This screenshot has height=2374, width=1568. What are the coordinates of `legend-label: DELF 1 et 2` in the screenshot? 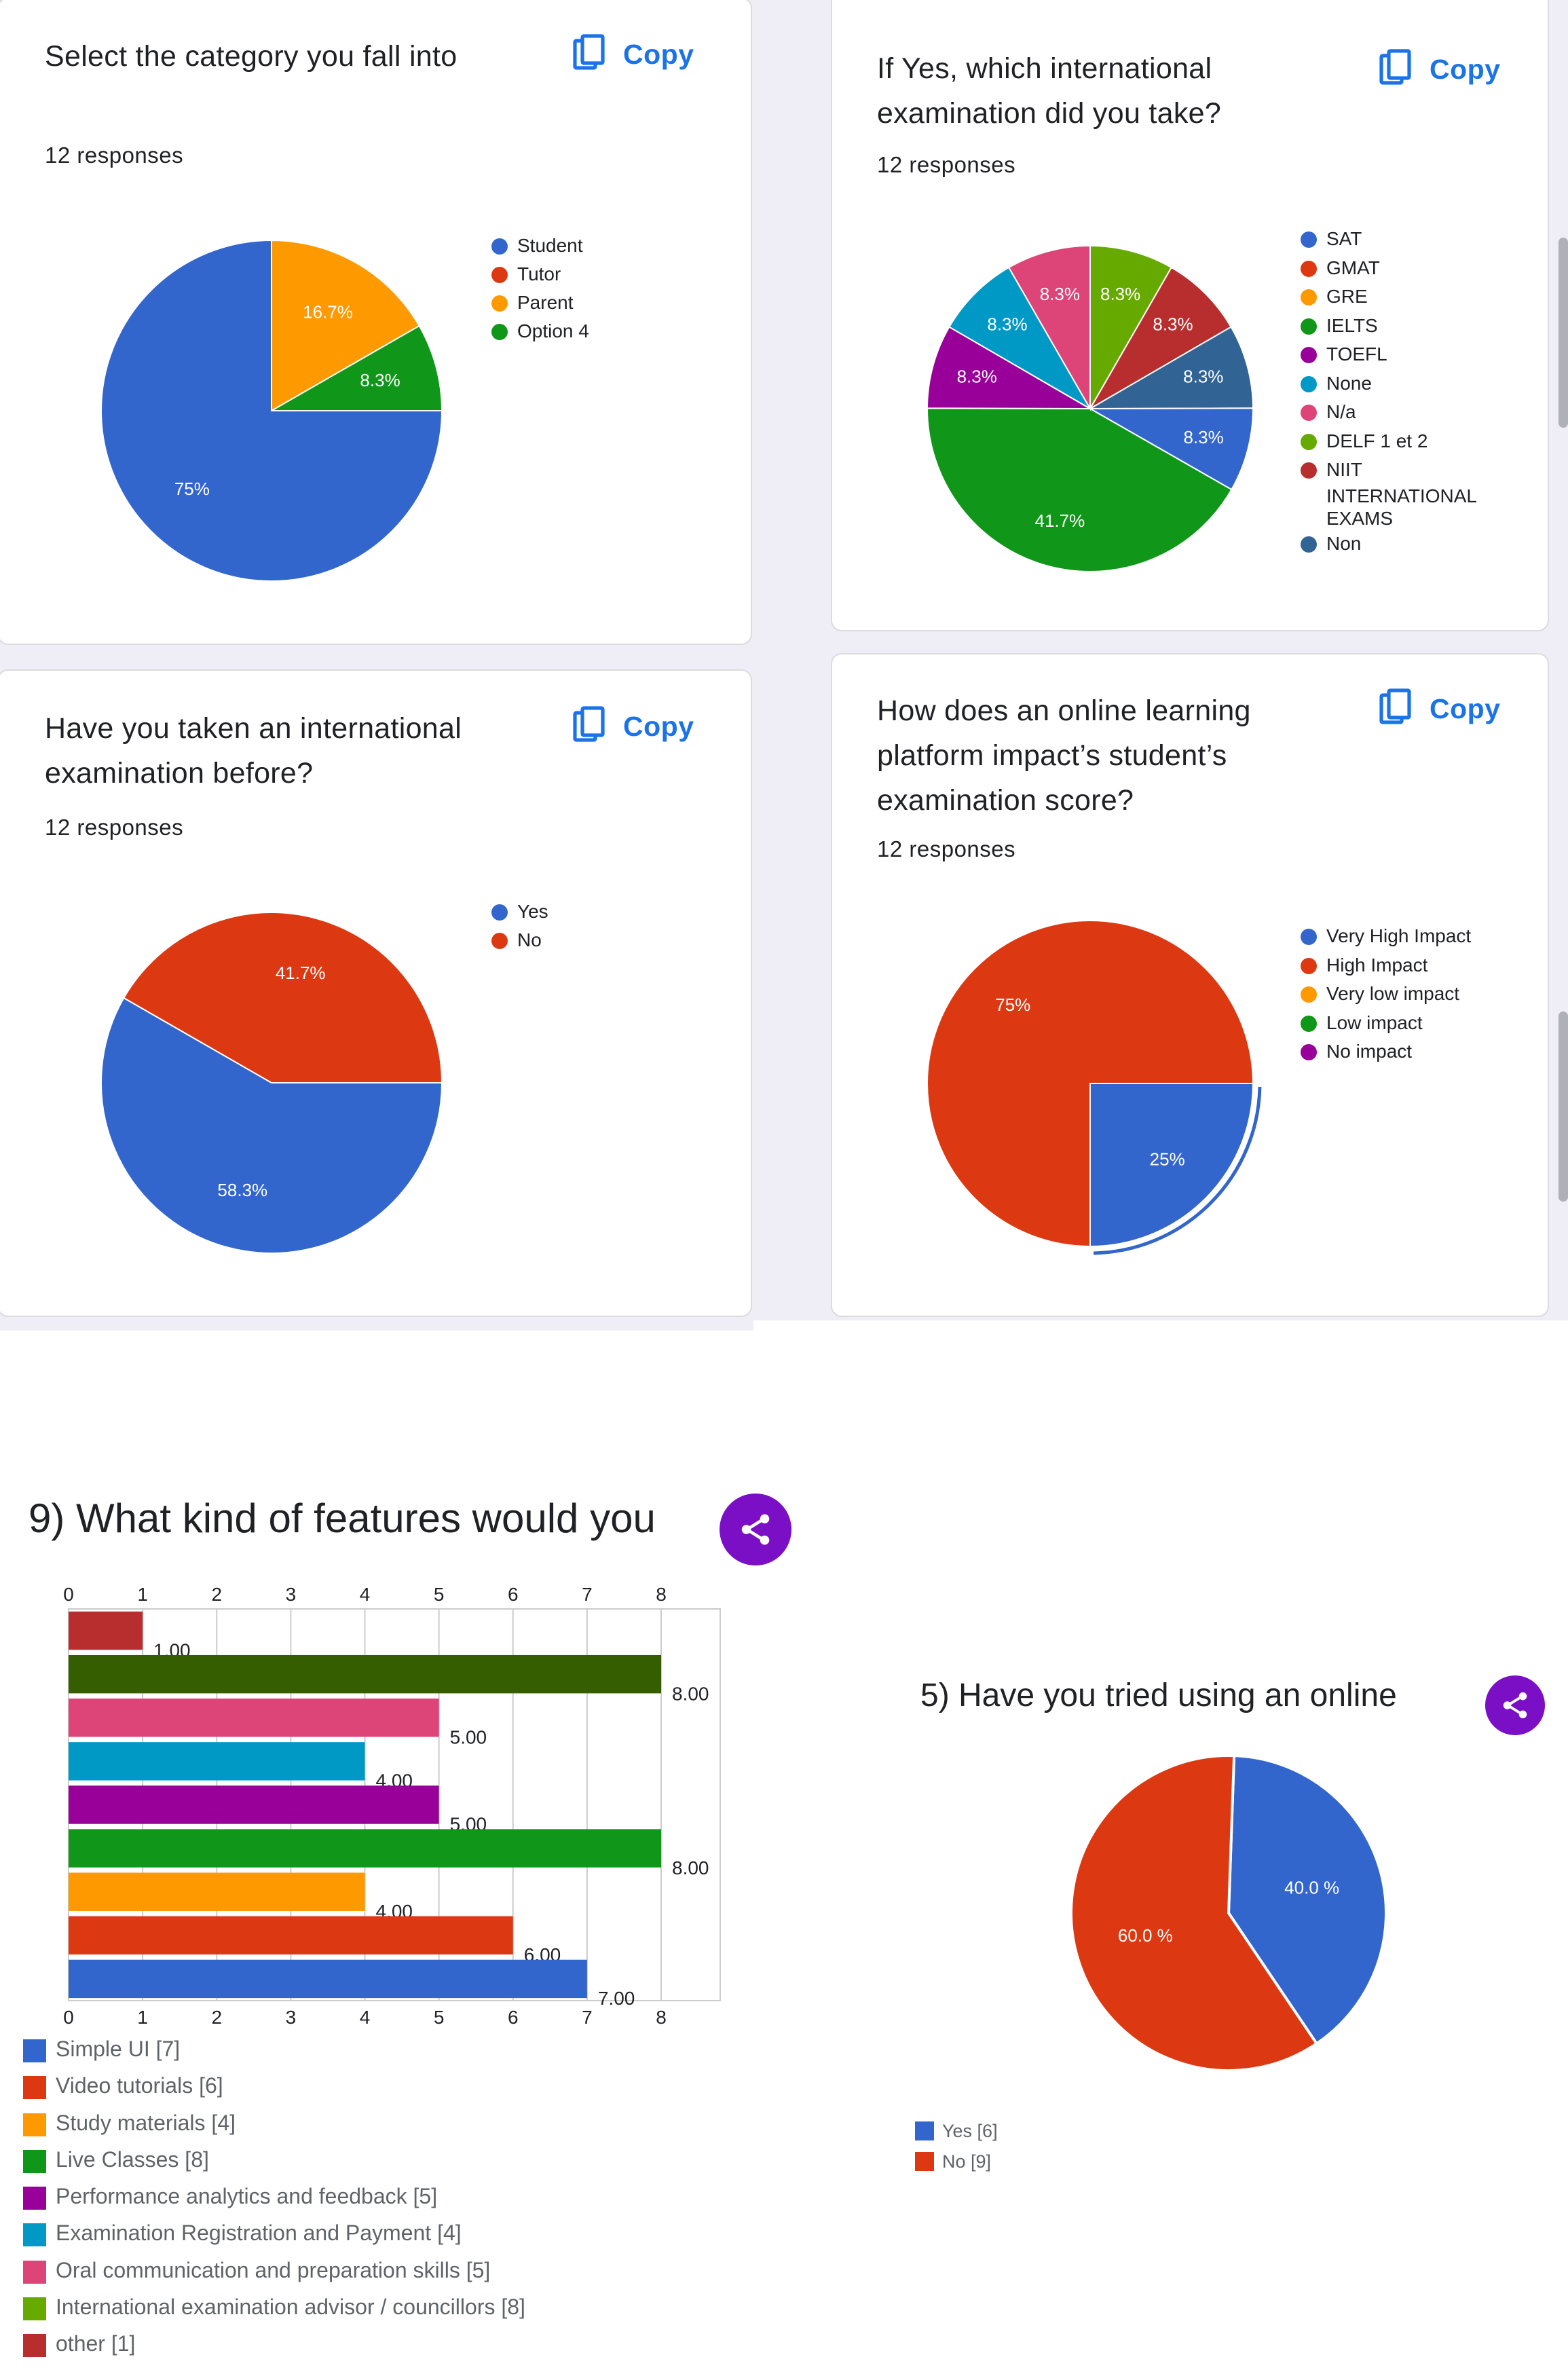 It's located at (1377, 440).